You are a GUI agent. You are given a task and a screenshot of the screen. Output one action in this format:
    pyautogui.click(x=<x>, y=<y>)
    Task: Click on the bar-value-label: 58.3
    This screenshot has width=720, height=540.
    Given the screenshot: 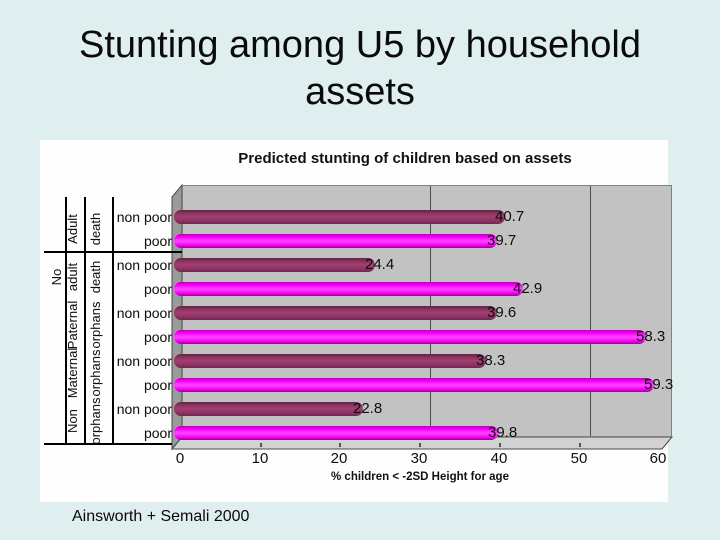 What is the action you would take?
    pyautogui.click(x=651, y=336)
    